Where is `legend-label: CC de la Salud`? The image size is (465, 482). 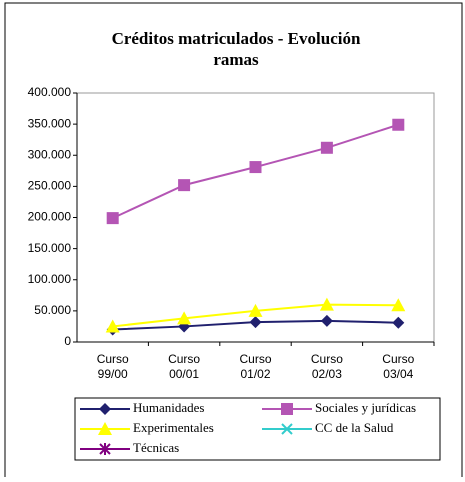
legend-label: CC de la Salud is located at coordinates (354, 427).